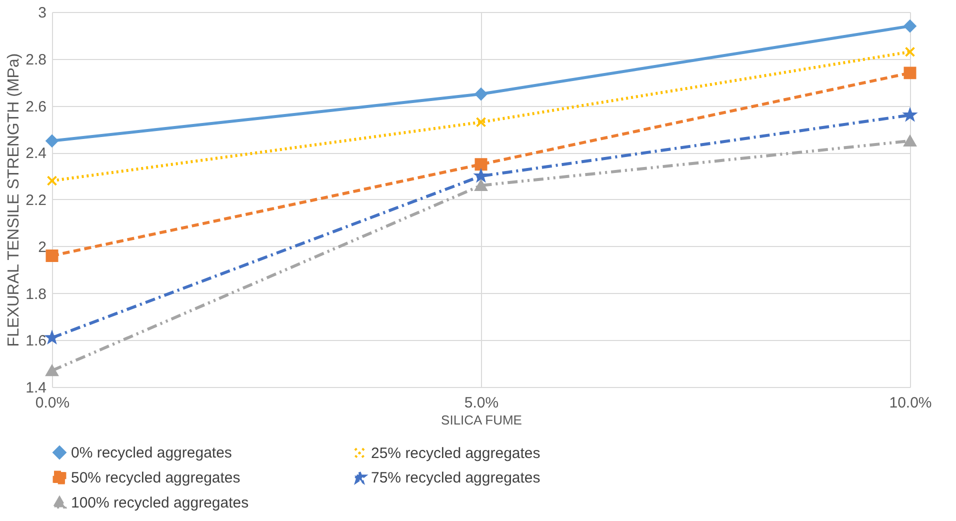 The image size is (956, 521). Describe the element at coordinates (160, 503) in the screenshot. I see `legend-label: 100% recycled aggregates` at that location.